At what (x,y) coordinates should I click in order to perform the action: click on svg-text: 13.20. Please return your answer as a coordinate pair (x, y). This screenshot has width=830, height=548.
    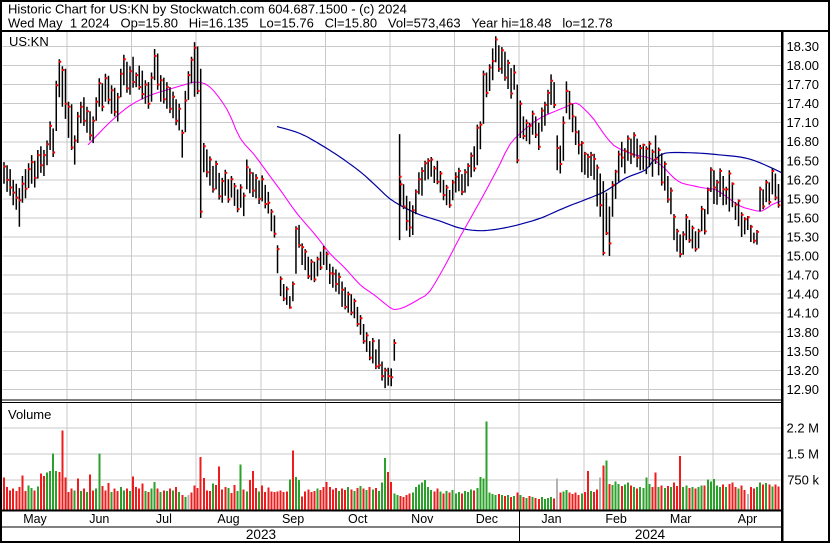
    Looking at the image, I should click on (802, 370).